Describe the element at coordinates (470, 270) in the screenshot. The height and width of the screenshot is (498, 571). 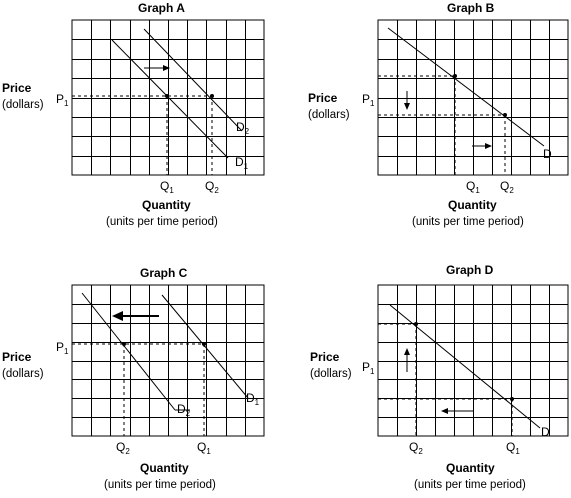
I see `graph-title: Graph D` at that location.